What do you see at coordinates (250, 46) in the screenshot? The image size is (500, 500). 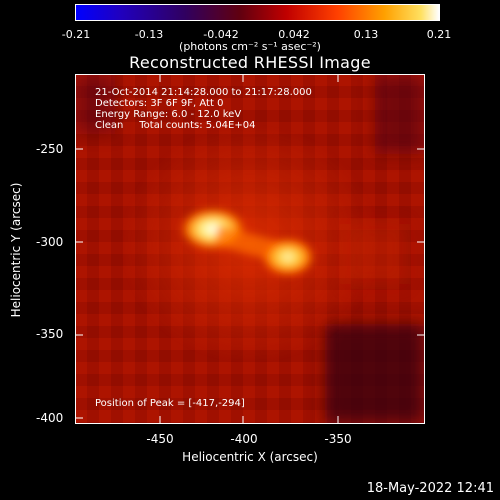 I see `colorbar-units: (photons cm⁻² s⁻¹ asec⁻²)` at bounding box center [250, 46].